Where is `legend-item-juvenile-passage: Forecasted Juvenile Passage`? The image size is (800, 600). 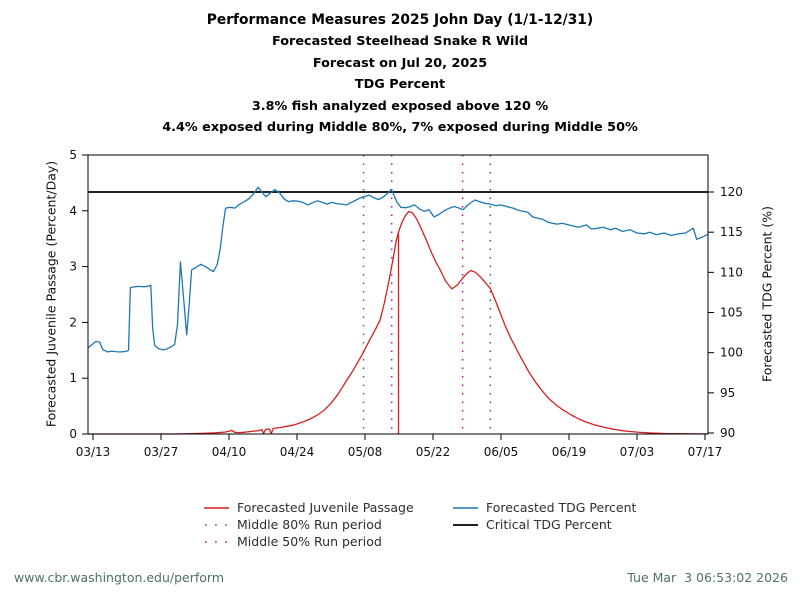 legend-item-juvenile-passage: Forecasted Juvenile Passage is located at coordinates (308, 508).